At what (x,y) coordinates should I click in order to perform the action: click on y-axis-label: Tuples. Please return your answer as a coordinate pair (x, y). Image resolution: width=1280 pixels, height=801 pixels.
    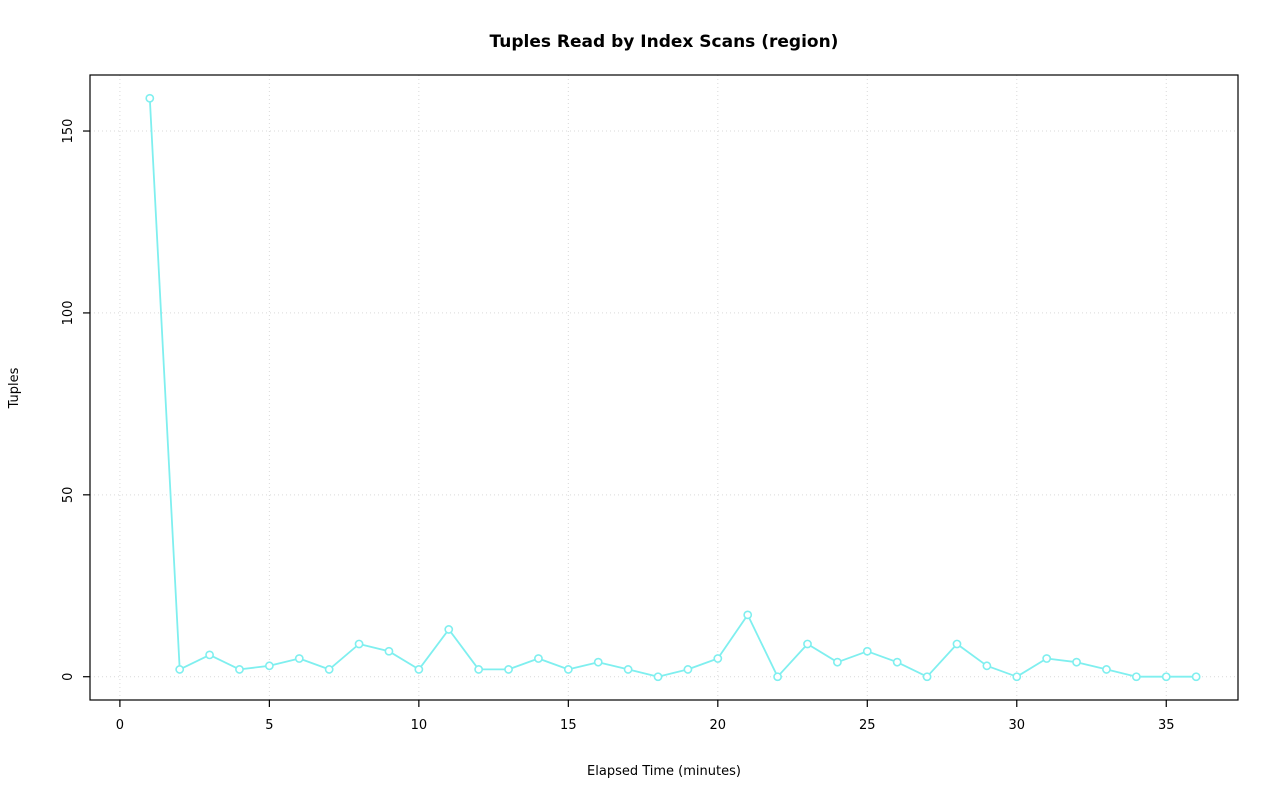
    Looking at the image, I should click on (14, 388).